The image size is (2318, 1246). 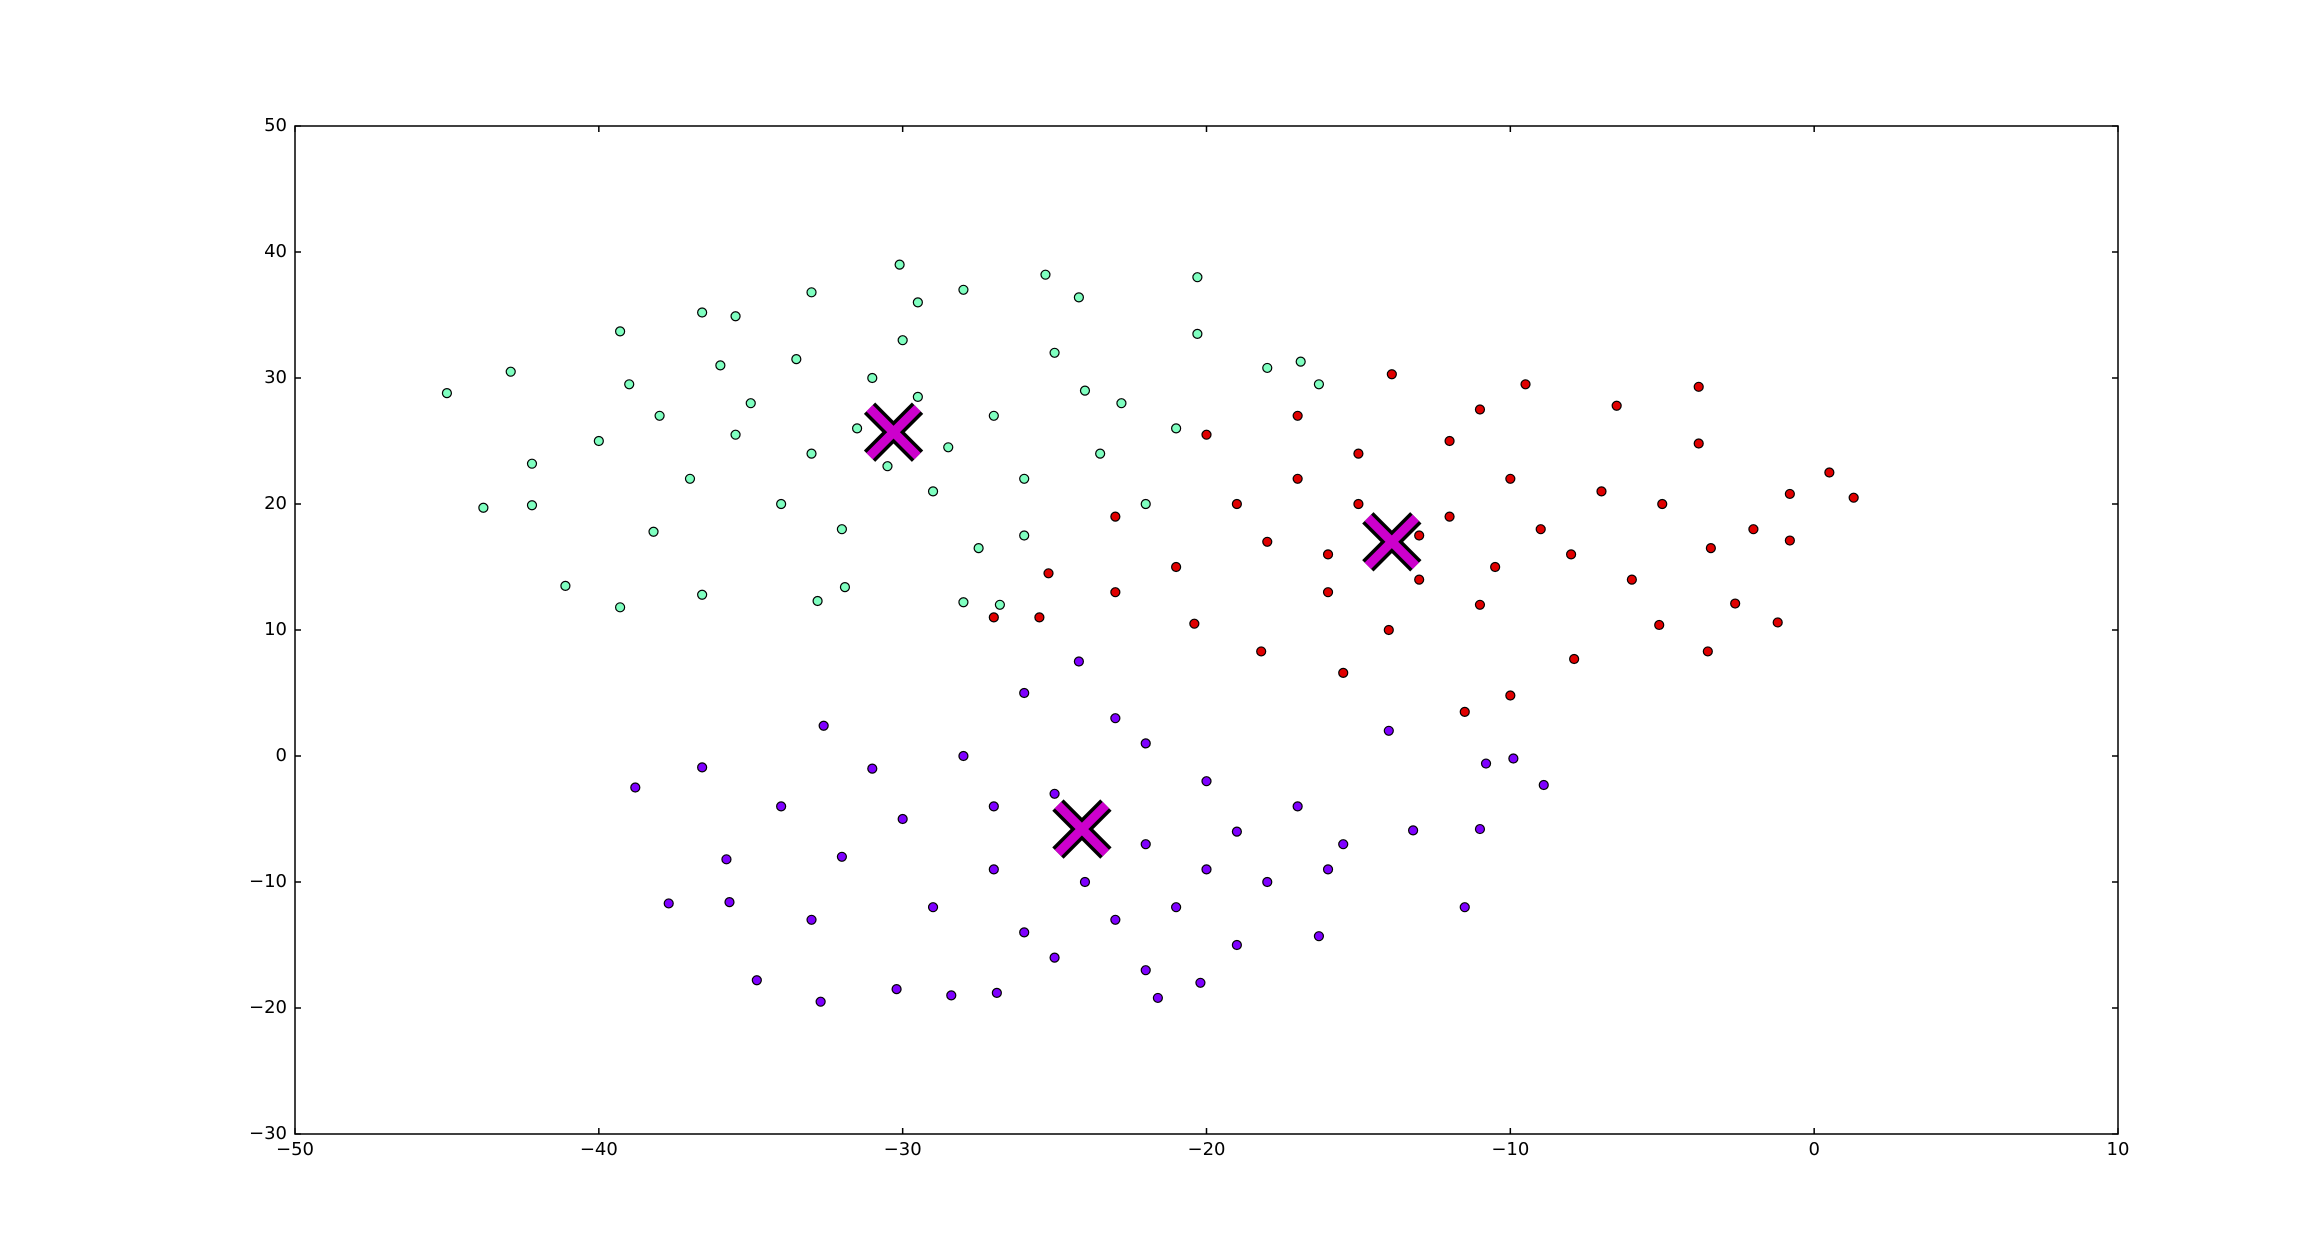 I want to click on y-tick-label: 20, so click(x=275, y=503).